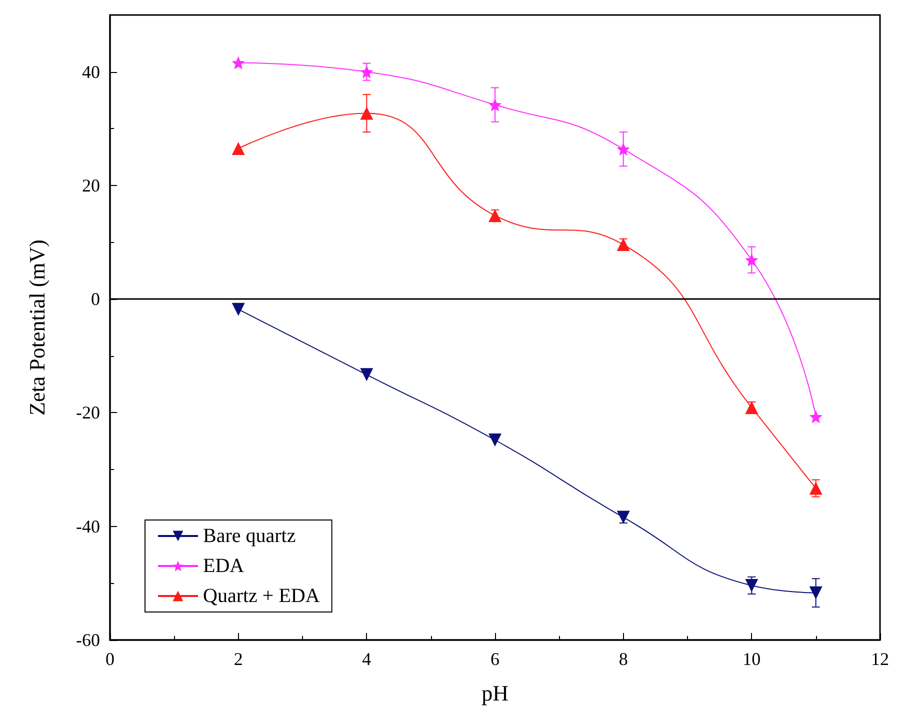 This screenshot has height=727, width=901. I want to click on legend-label: Bare quartz, so click(249, 536).